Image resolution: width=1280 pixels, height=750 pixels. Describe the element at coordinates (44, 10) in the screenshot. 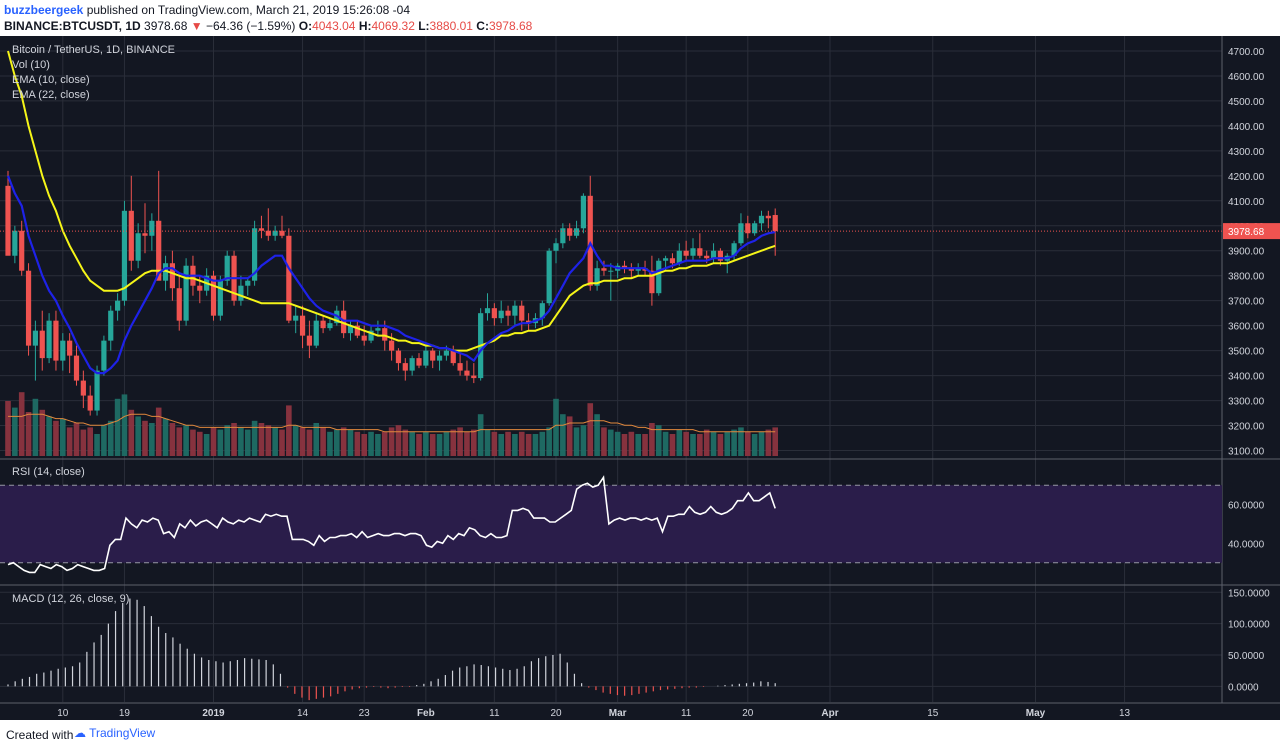

I see `author-link: buzzbeergeek` at that location.